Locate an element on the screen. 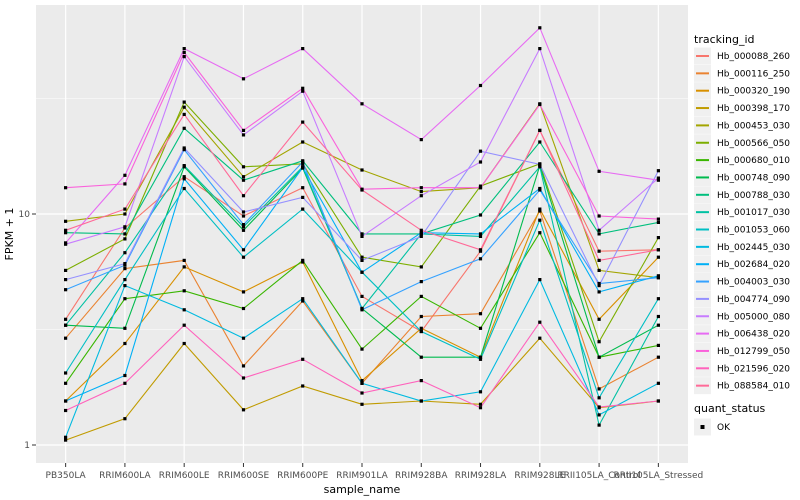  legend-item: Hb_002684_020 is located at coordinates (742, 264).